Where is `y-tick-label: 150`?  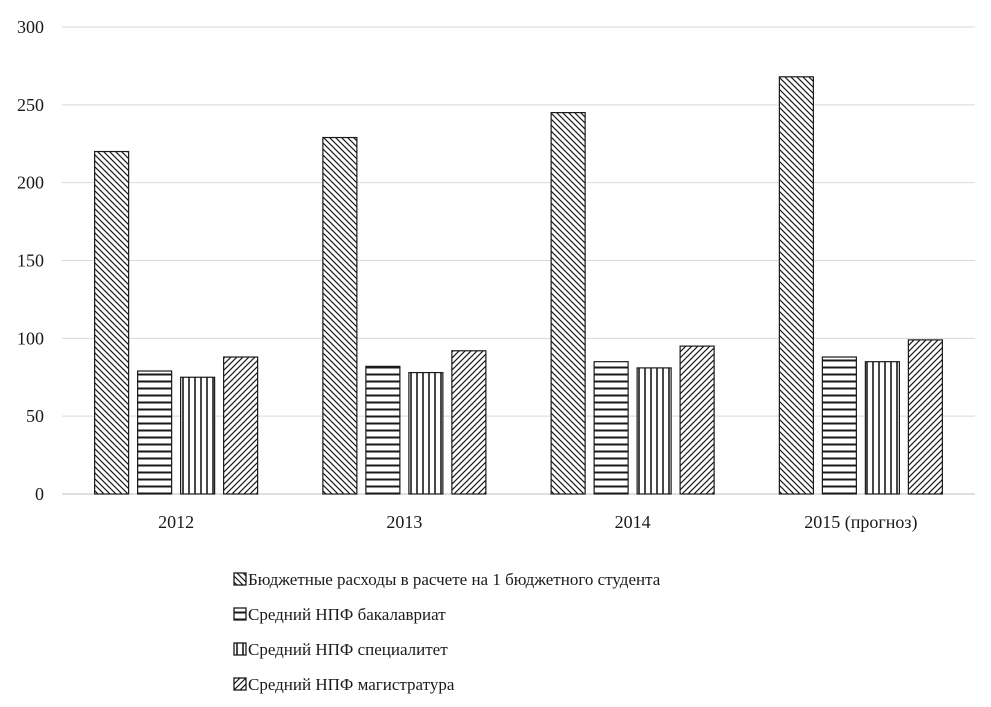
y-tick-label: 150 is located at coordinates (30, 261).